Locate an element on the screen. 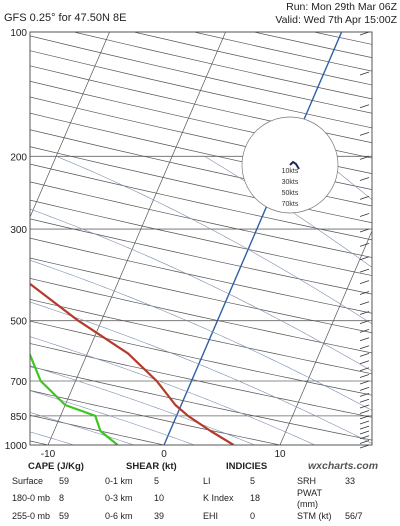 This screenshot has height=526, width=400. hodograph-trace is located at coordinates (294, 165).